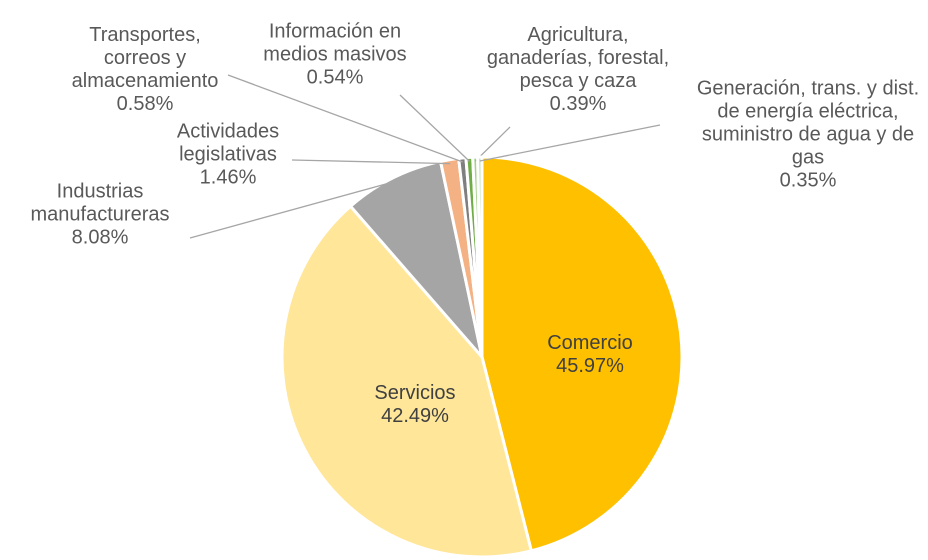 This screenshot has width=928, height=560. I want to click on slice-label: Comercio 45.97%, so click(590, 355).